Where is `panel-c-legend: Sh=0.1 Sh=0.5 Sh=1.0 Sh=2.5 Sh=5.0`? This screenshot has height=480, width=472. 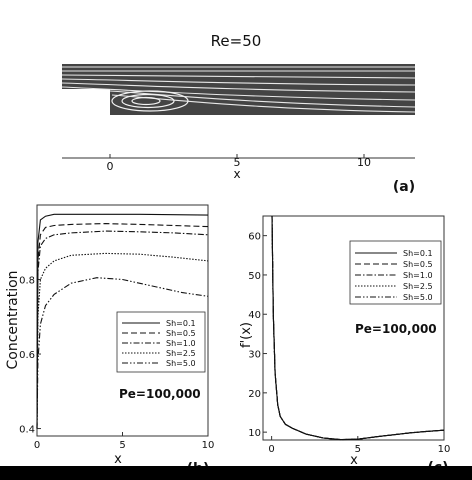 panel-c-legend: Sh=0.1 Sh=0.5 Sh=1.0 Sh=2.5 Sh=5.0 is located at coordinates (395, 272).